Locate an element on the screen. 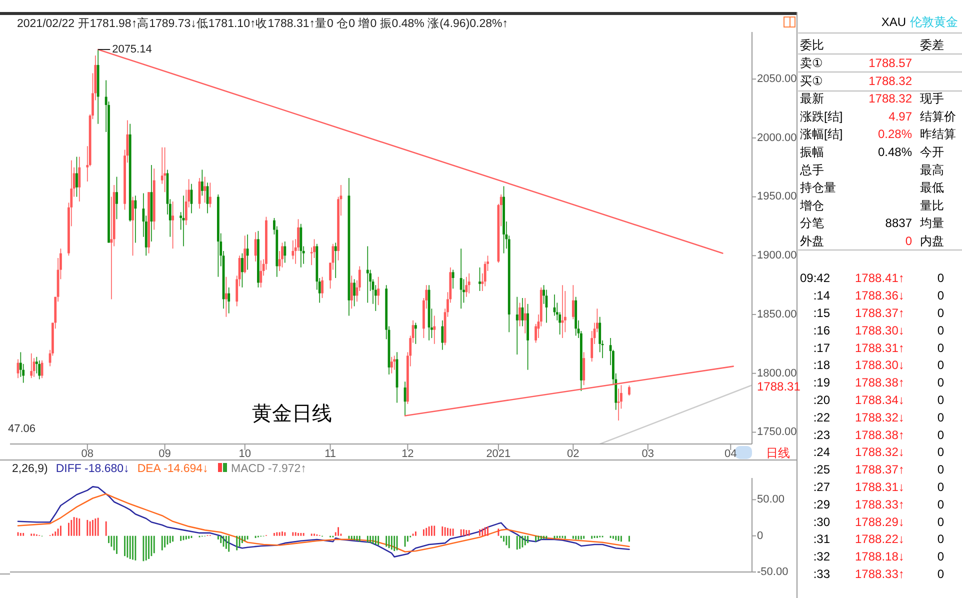 The height and width of the screenshot is (598, 962). text: 1788.31↑ is located at coordinates (879, 347).